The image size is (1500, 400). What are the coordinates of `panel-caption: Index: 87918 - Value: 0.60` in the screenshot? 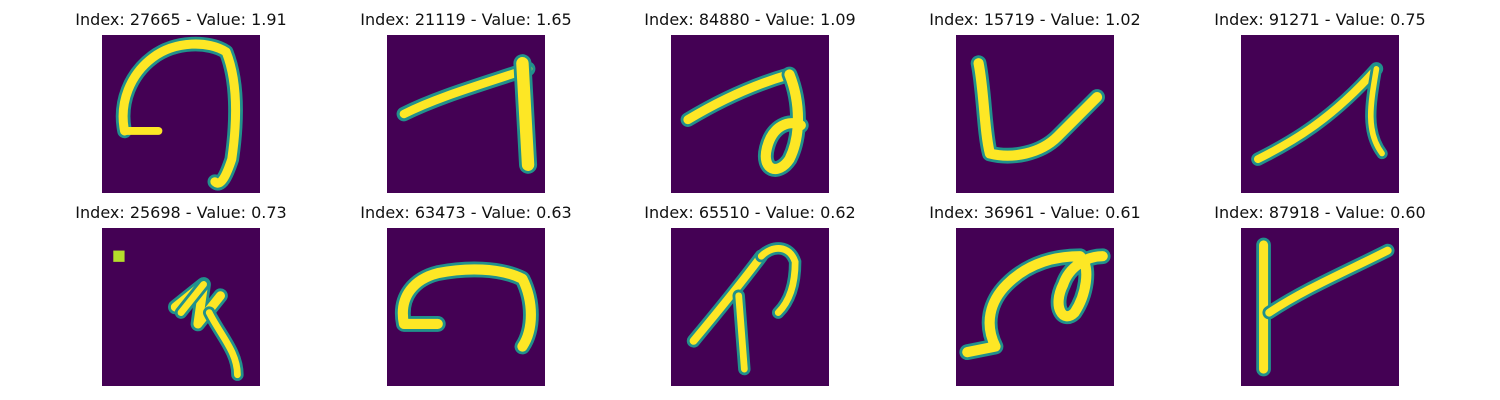 It's located at (1320, 212).